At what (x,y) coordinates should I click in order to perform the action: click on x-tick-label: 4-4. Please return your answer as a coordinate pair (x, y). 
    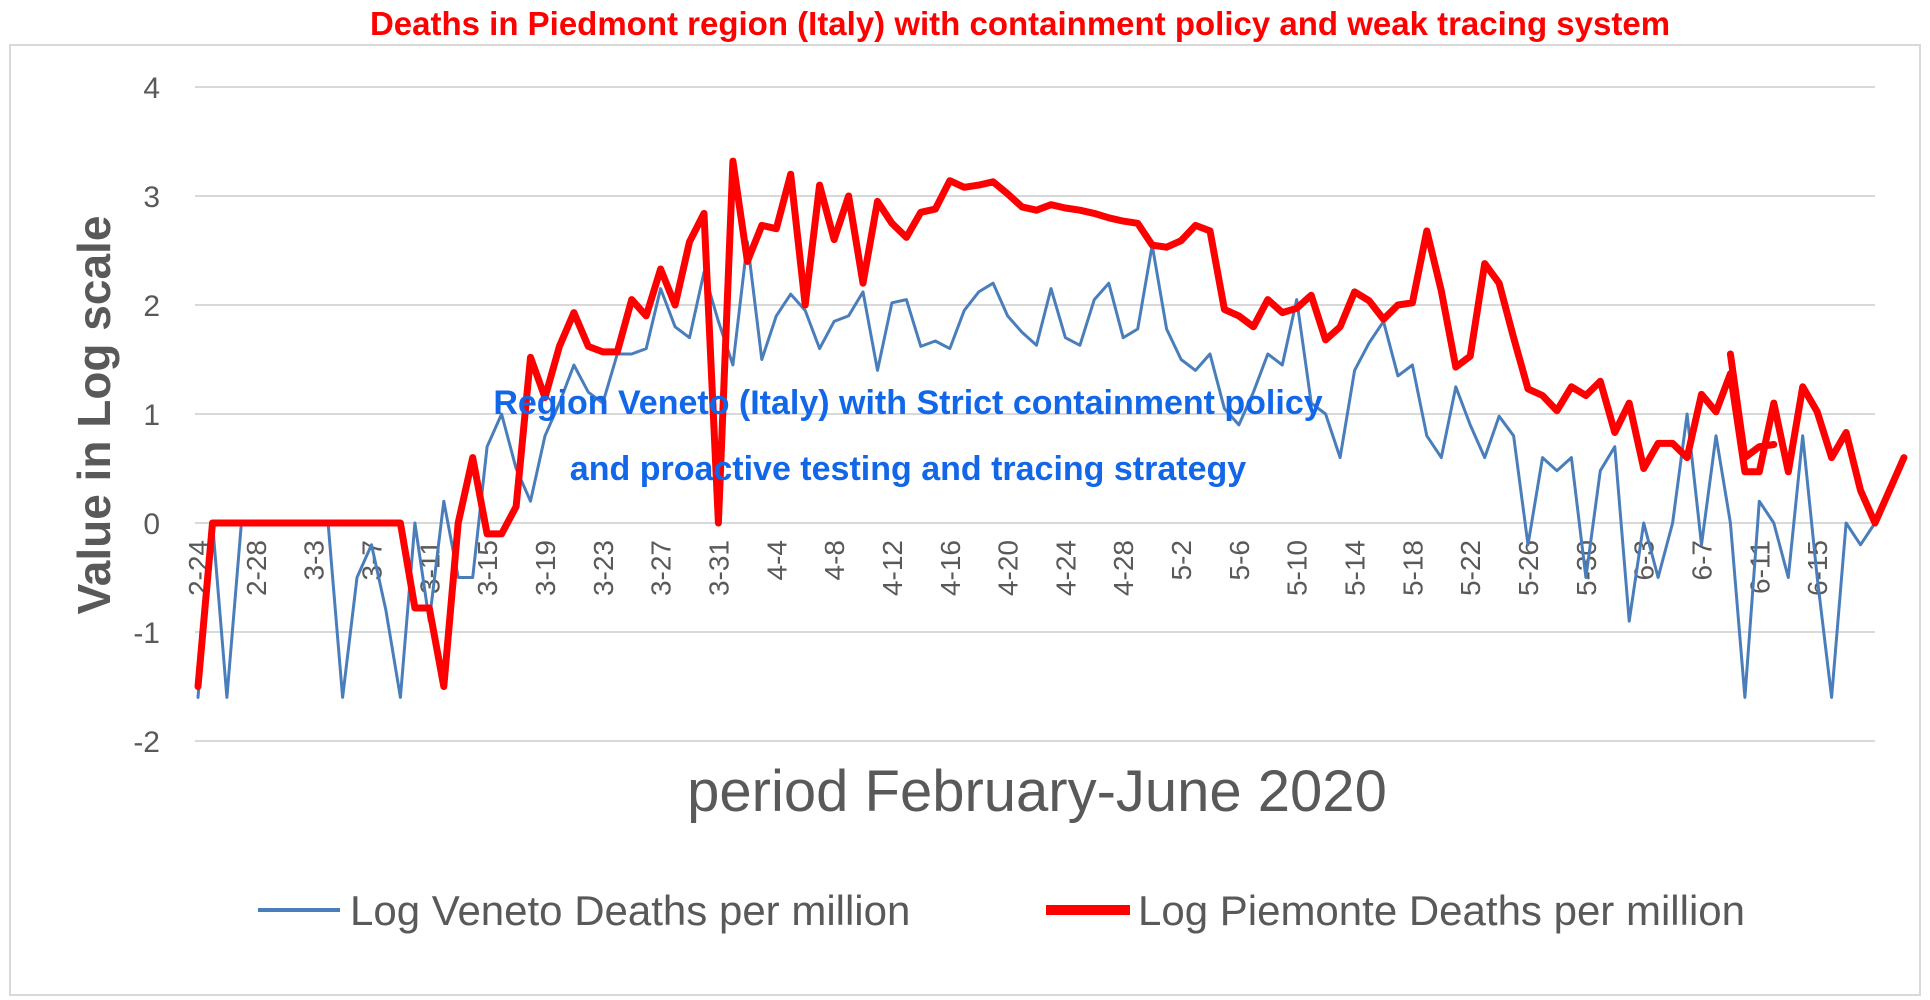
    Looking at the image, I should click on (776, 560).